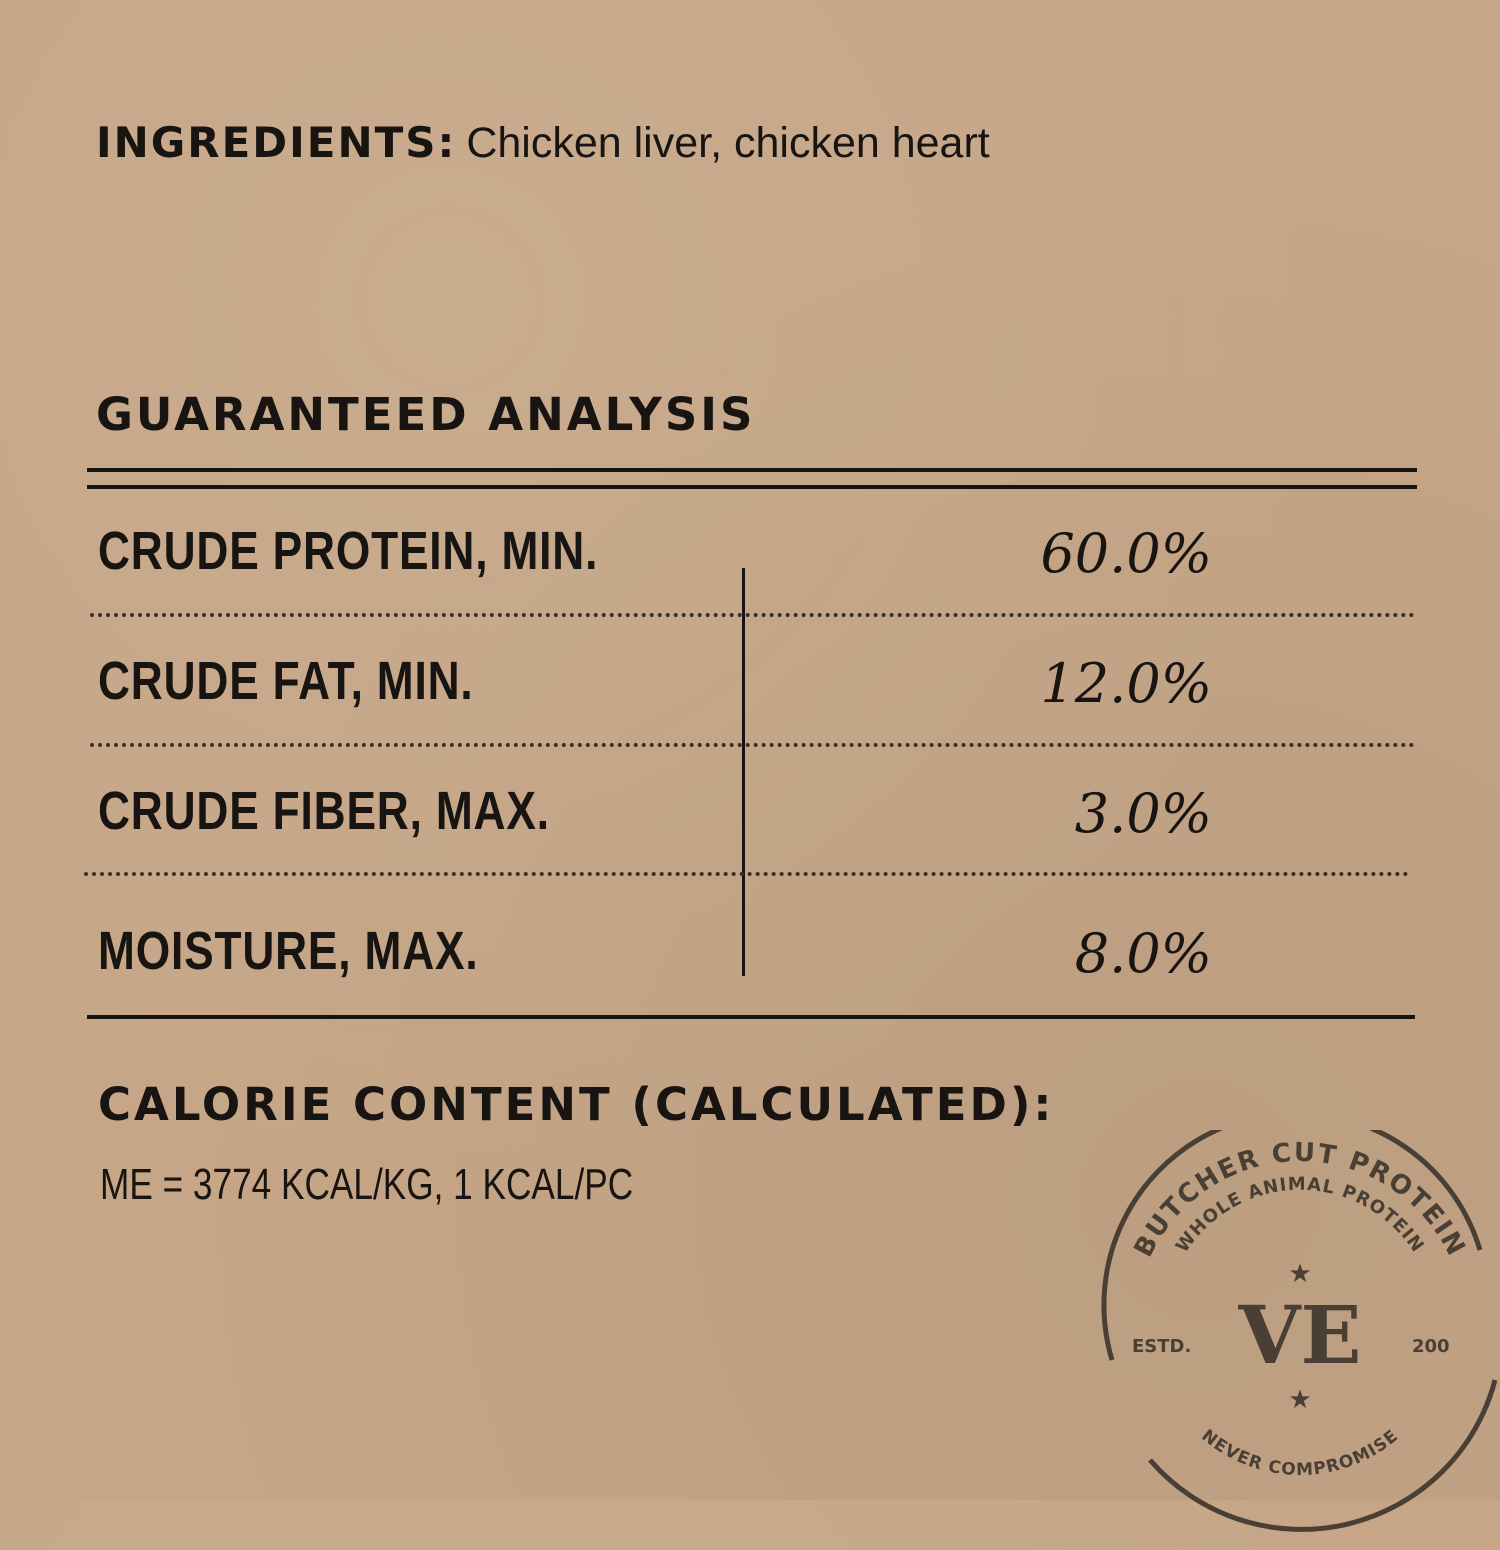 The height and width of the screenshot is (1550, 1500). What do you see at coordinates (1143, 813) in the screenshot?
I see `row-value: 3.0%` at bounding box center [1143, 813].